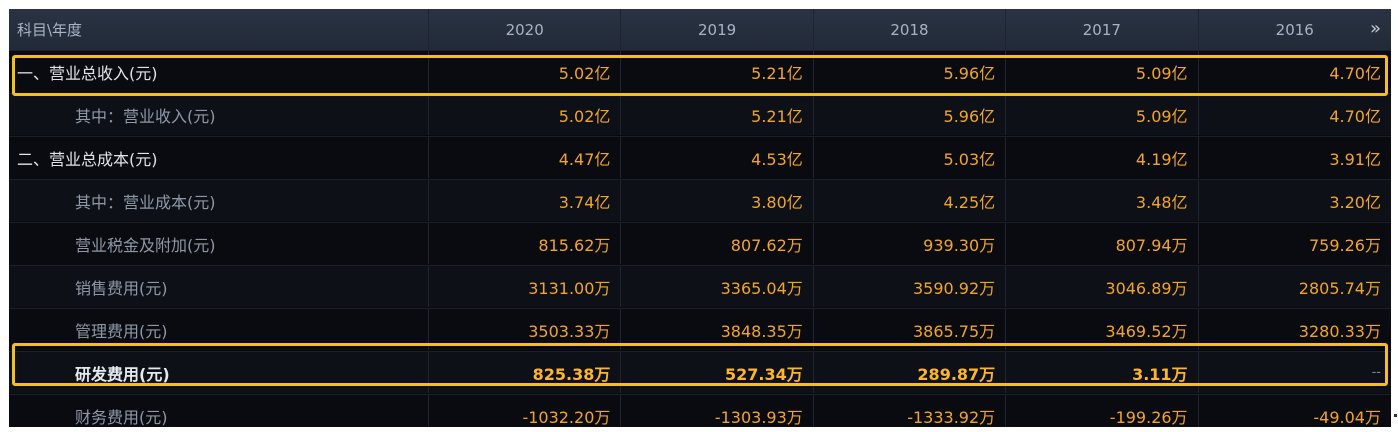  What do you see at coordinates (1102, 411) in the screenshot?
I see `row-value: -199.26万` at bounding box center [1102, 411].